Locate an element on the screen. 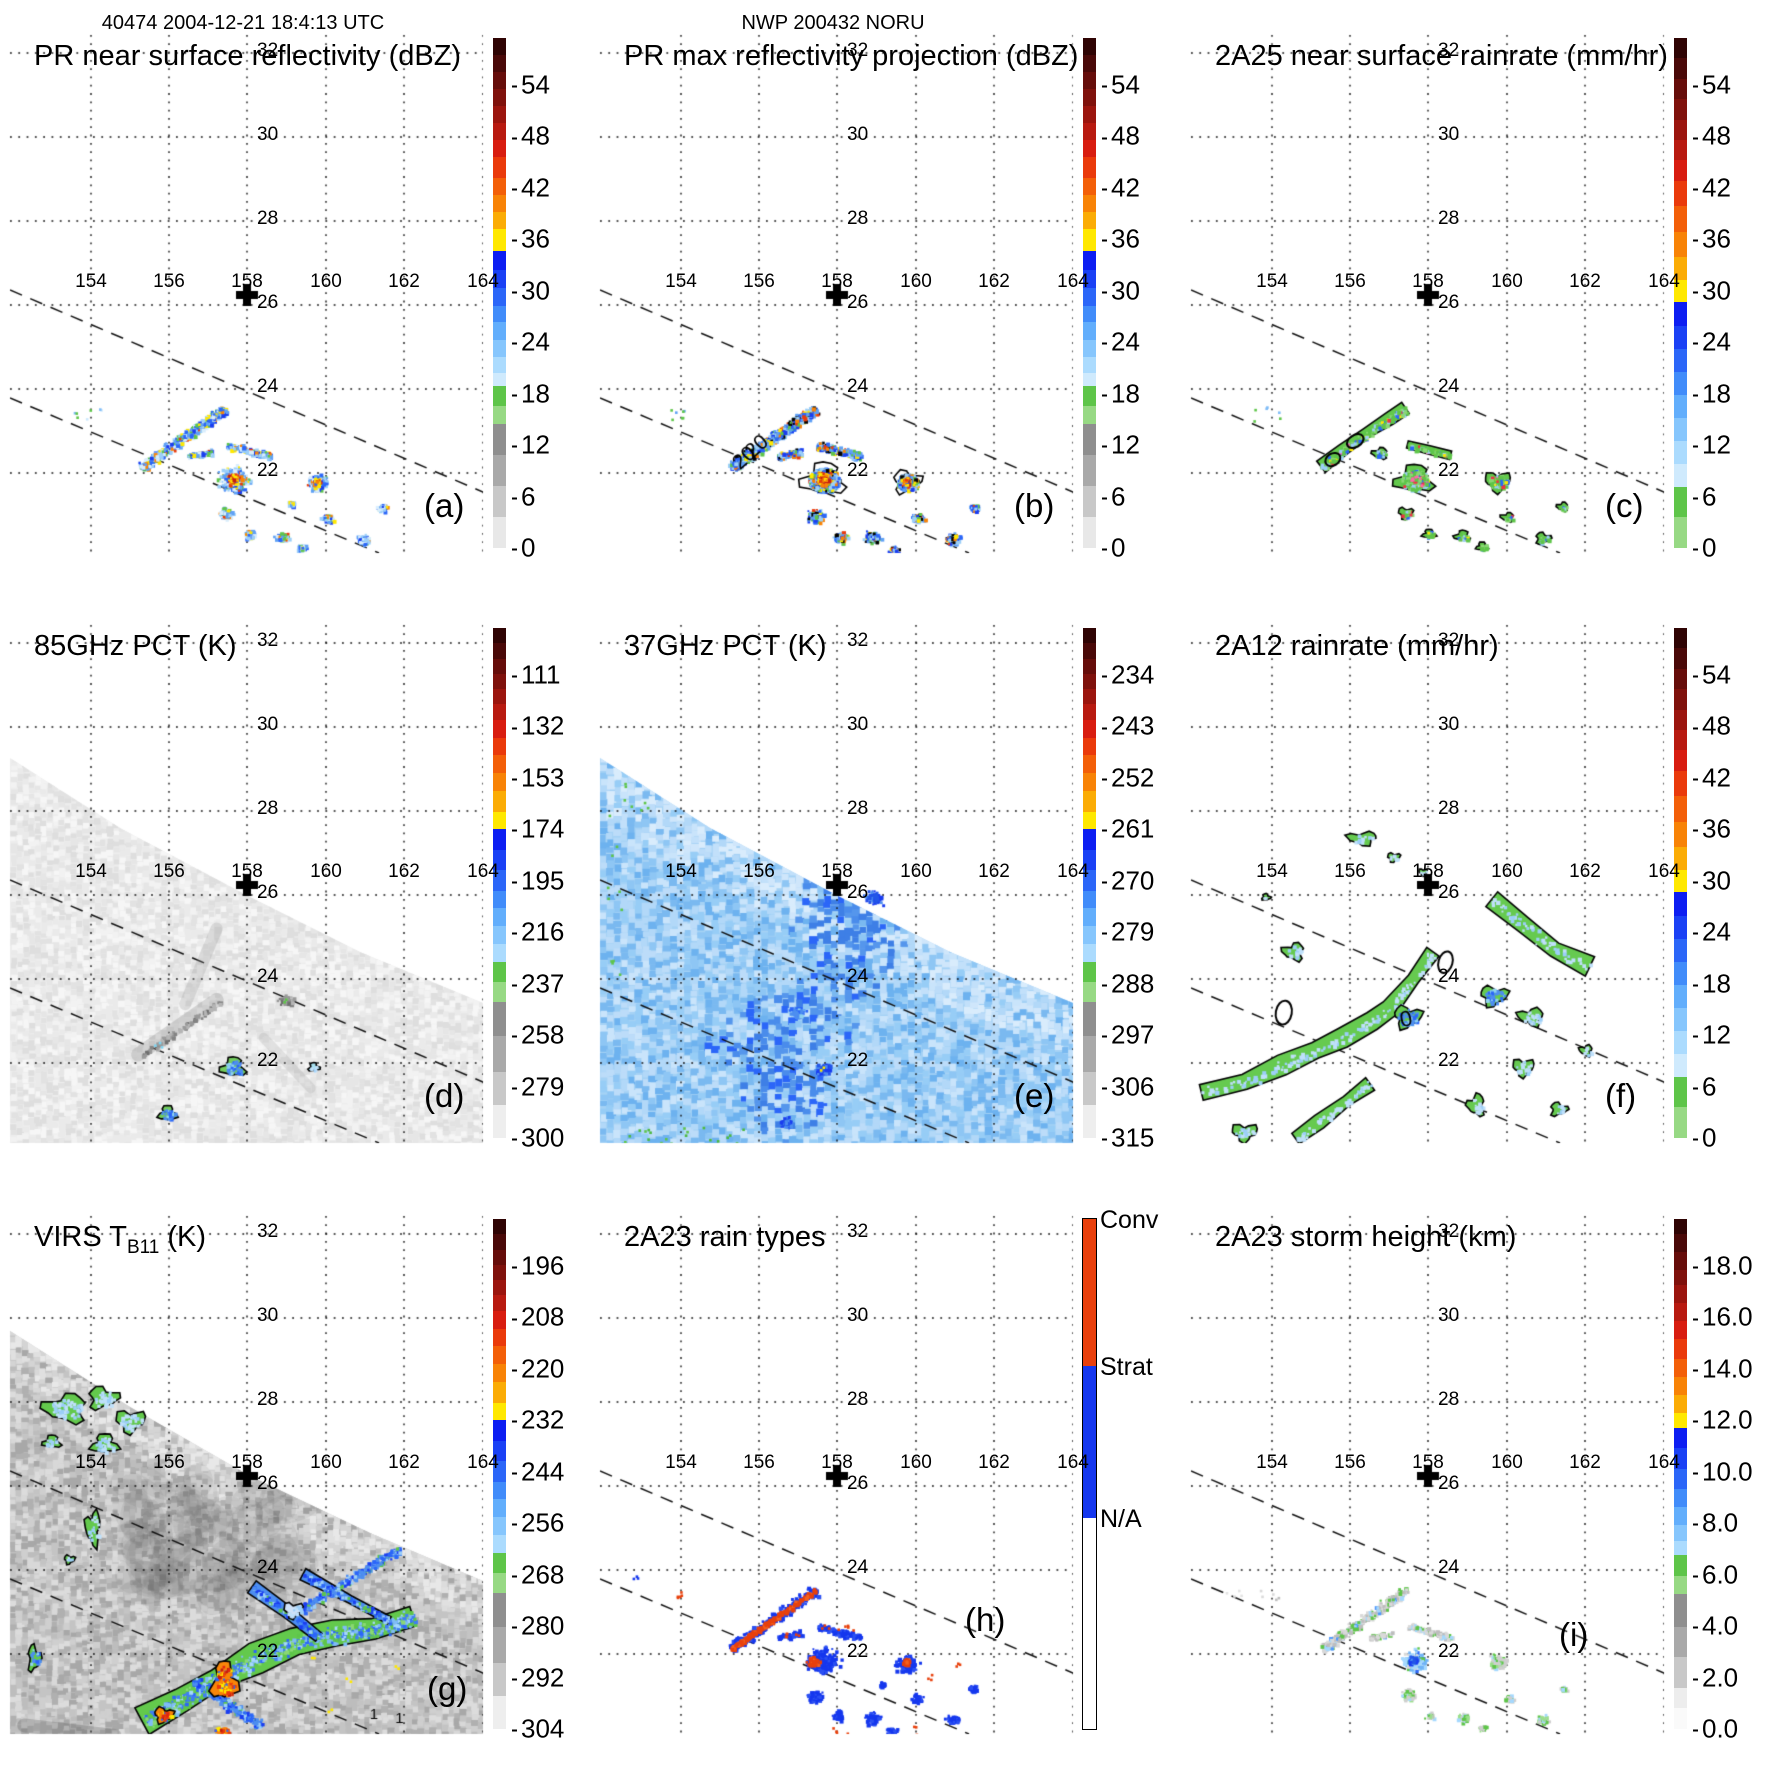 This screenshot has height=1771, width=1771. lon-tick-label: 162 is located at coordinates (1585, 281).